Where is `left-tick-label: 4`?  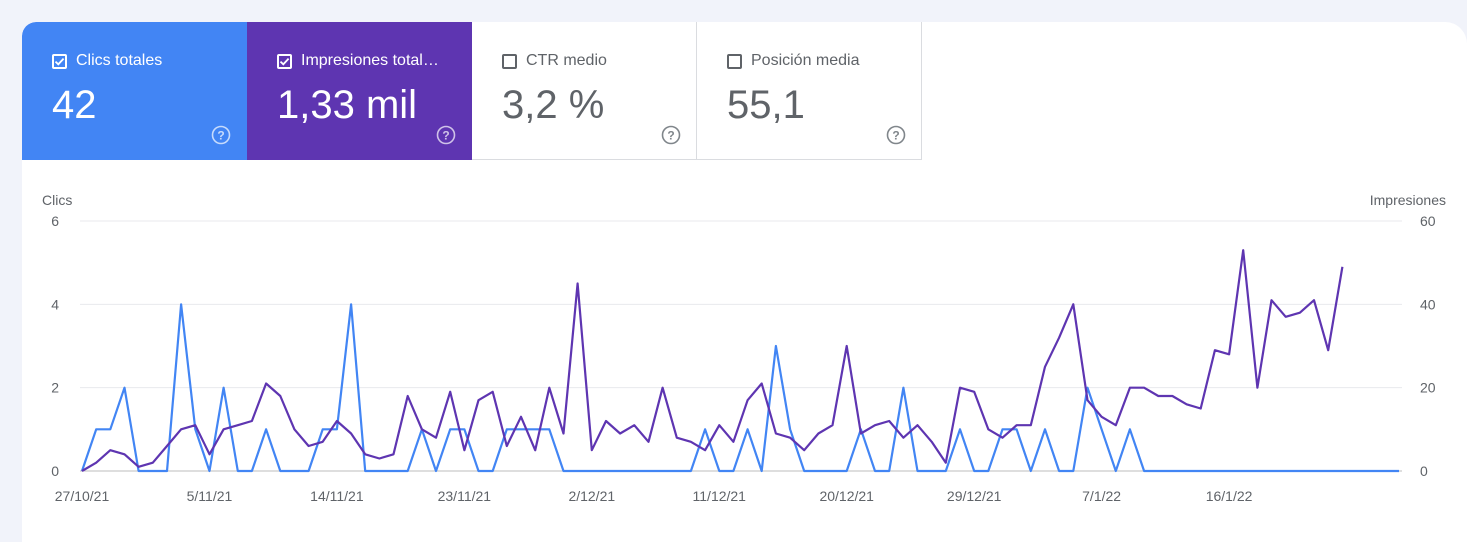 left-tick-label: 4 is located at coordinates (55, 304).